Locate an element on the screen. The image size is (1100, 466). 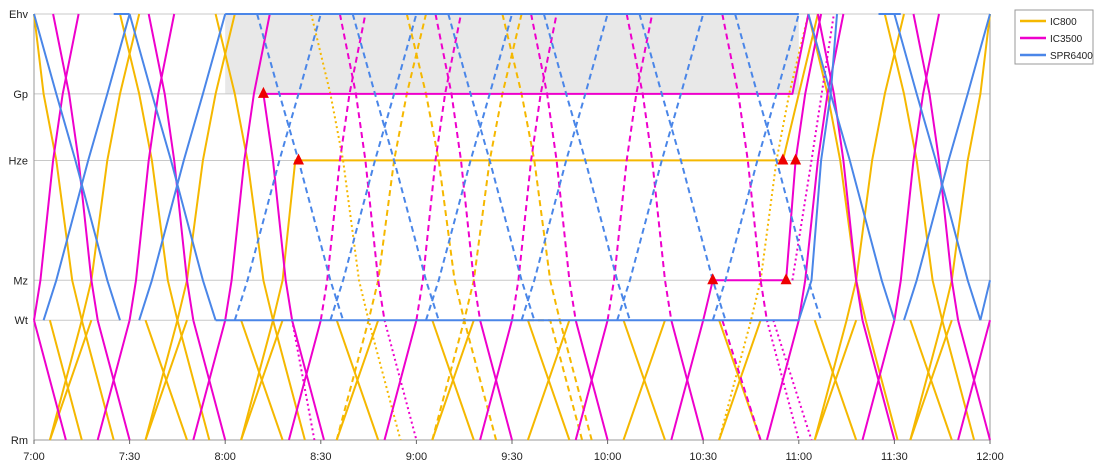
y-tick-label-mz: Mz is located at coordinates (20, 281).